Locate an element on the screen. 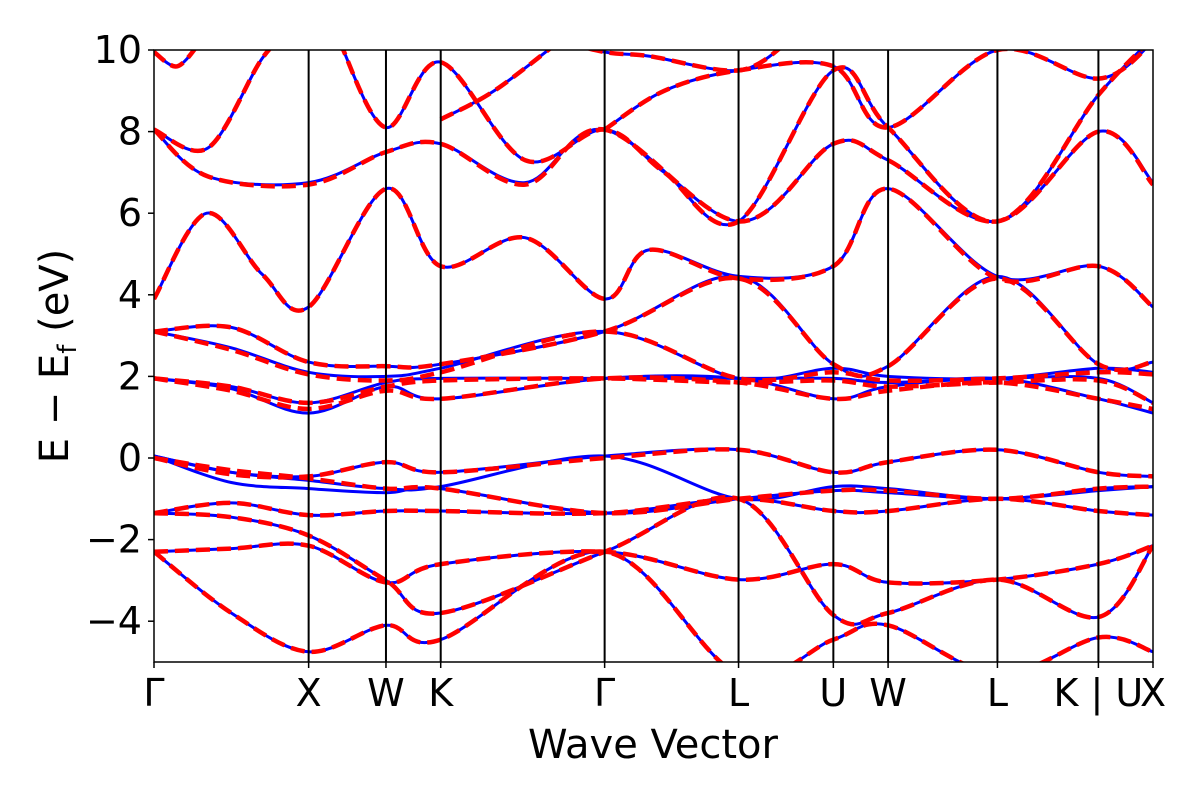 This screenshot has height=800, width=1200. y-tick-label-7: 10 is located at coordinates (118, 50).